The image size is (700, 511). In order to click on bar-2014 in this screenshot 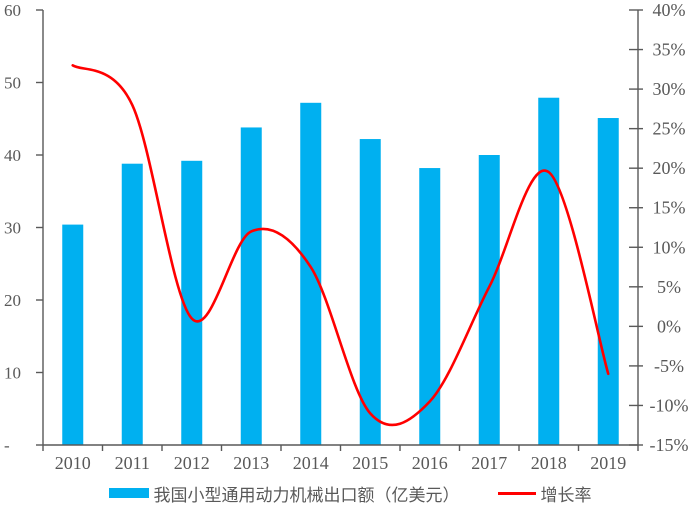, I will do `click(311, 274)`.